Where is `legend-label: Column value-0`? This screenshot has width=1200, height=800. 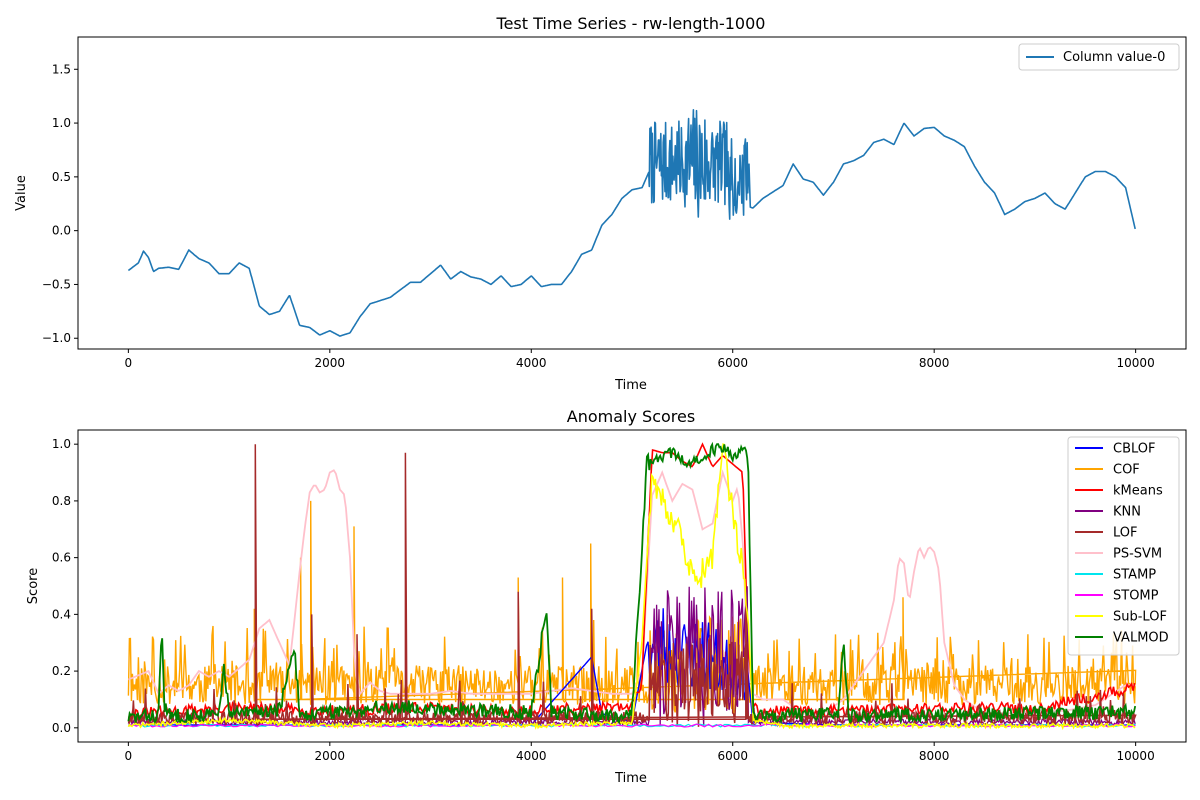 legend-label: Column value-0 is located at coordinates (1114, 57).